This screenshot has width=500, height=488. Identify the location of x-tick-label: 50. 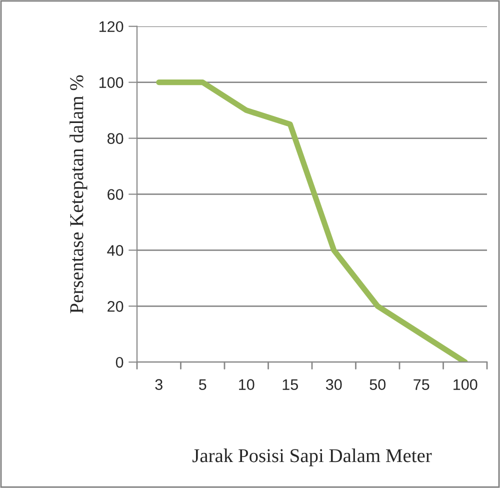
(378, 384).